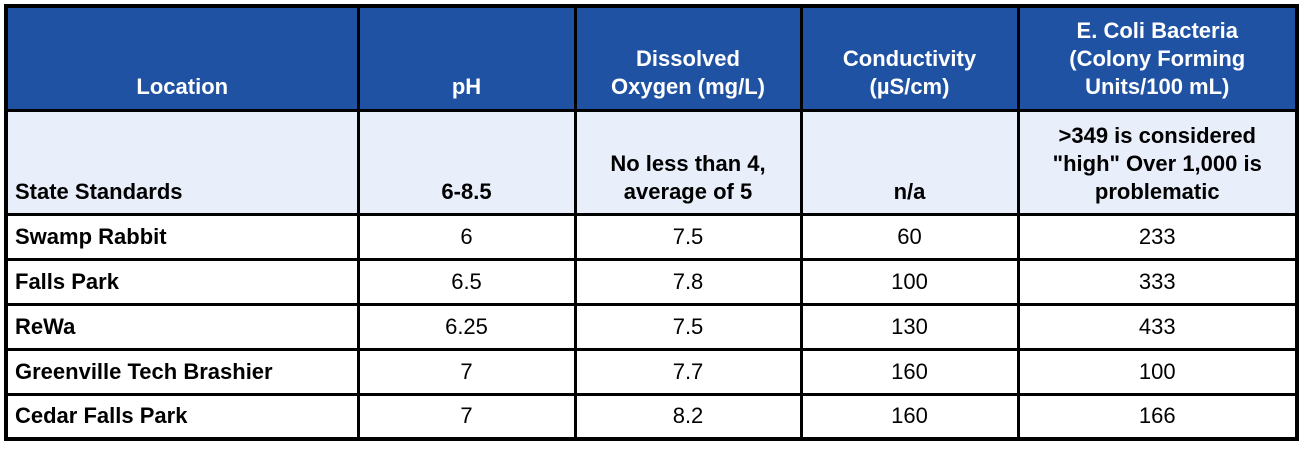  Describe the element at coordinates (1157, 236) in the screenshot. I see `cell-e-coli: 233` at that location.